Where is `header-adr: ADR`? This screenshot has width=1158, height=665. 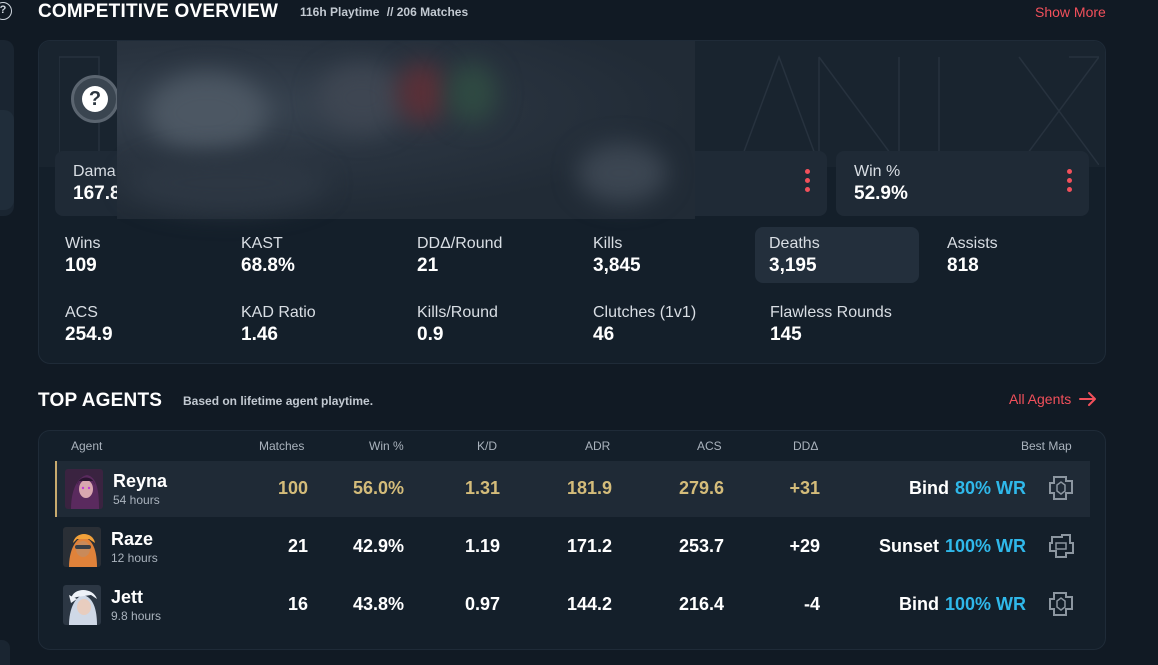
header-adr: ADR is located at coordinates (598, 446).